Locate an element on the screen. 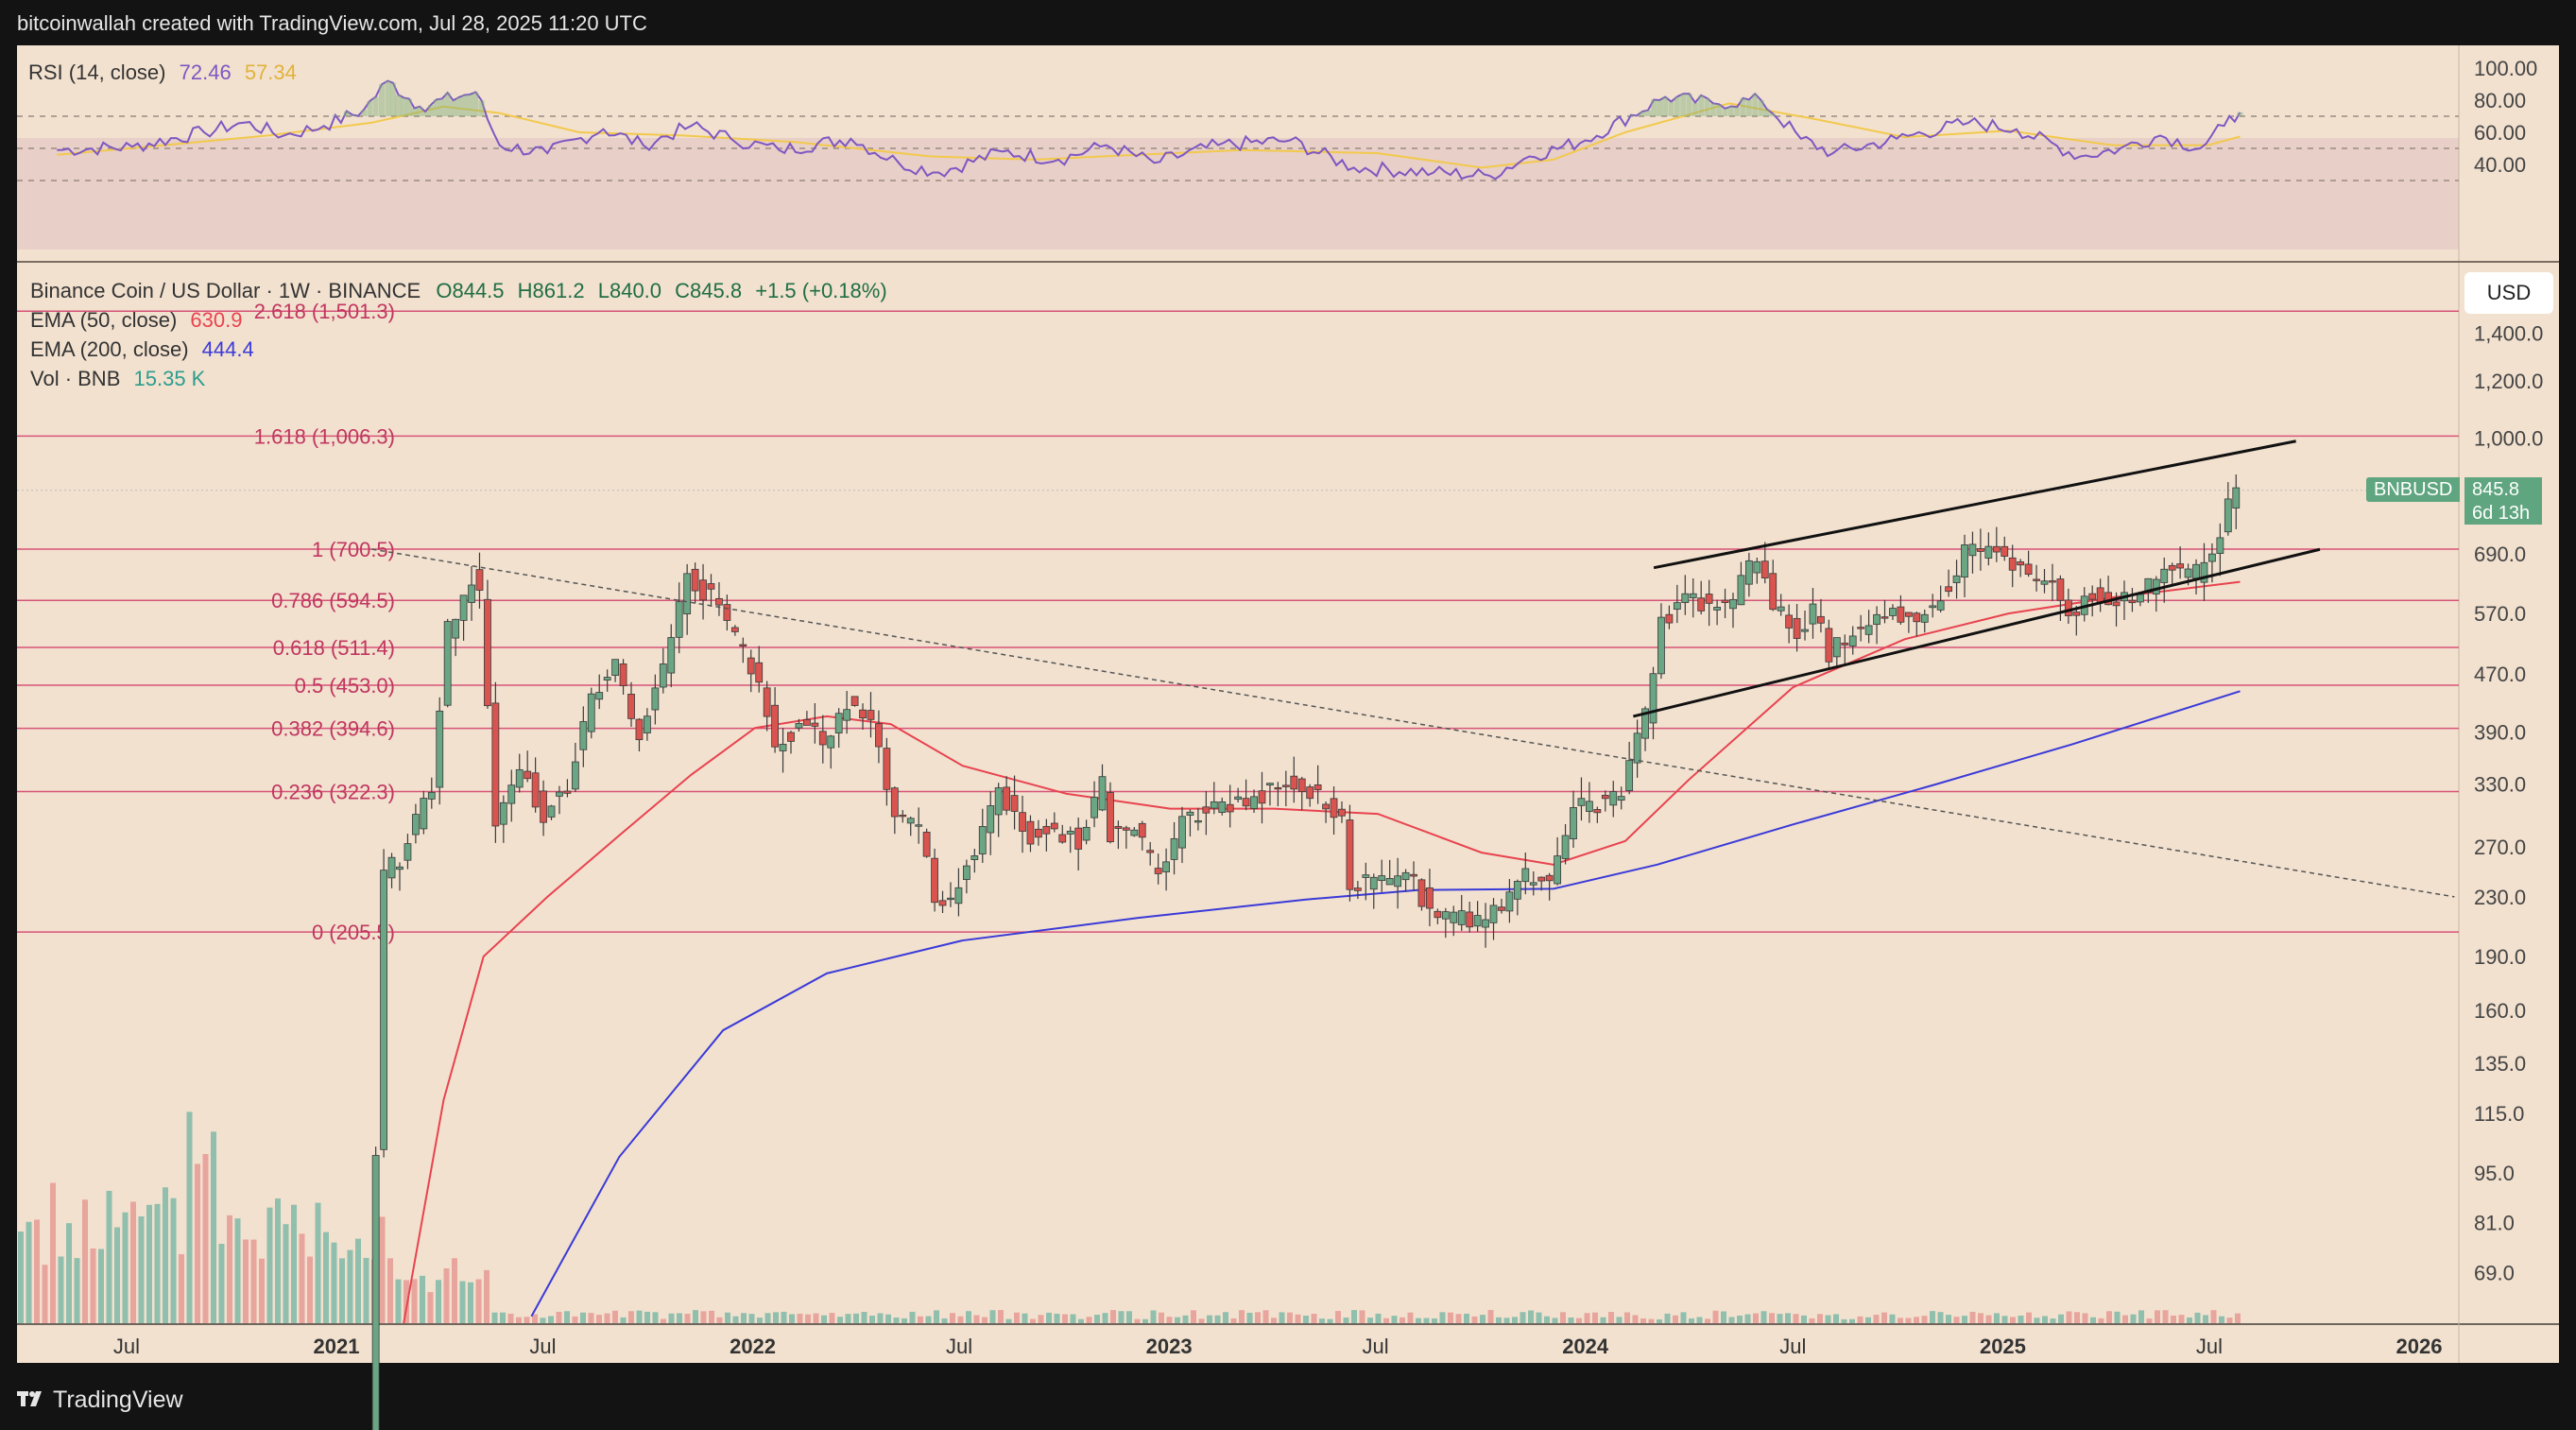  ohlc-close: C845.8 is located at coordinates (709, 290).